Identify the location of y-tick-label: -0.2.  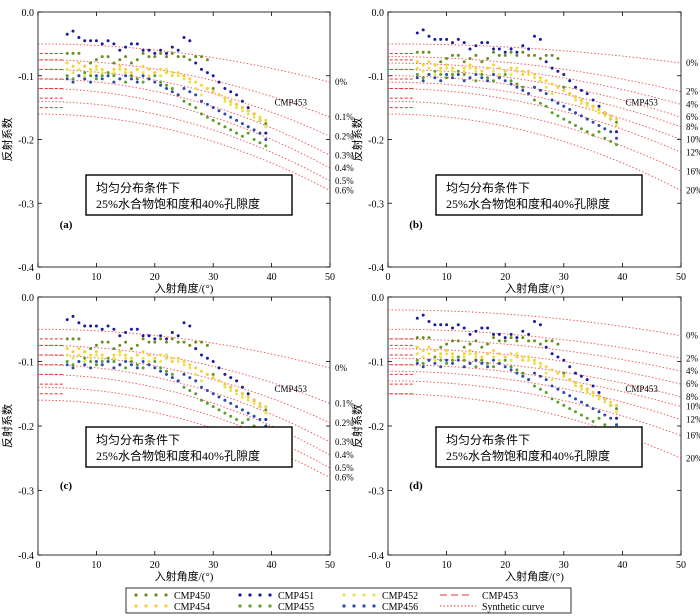
(376, 141).